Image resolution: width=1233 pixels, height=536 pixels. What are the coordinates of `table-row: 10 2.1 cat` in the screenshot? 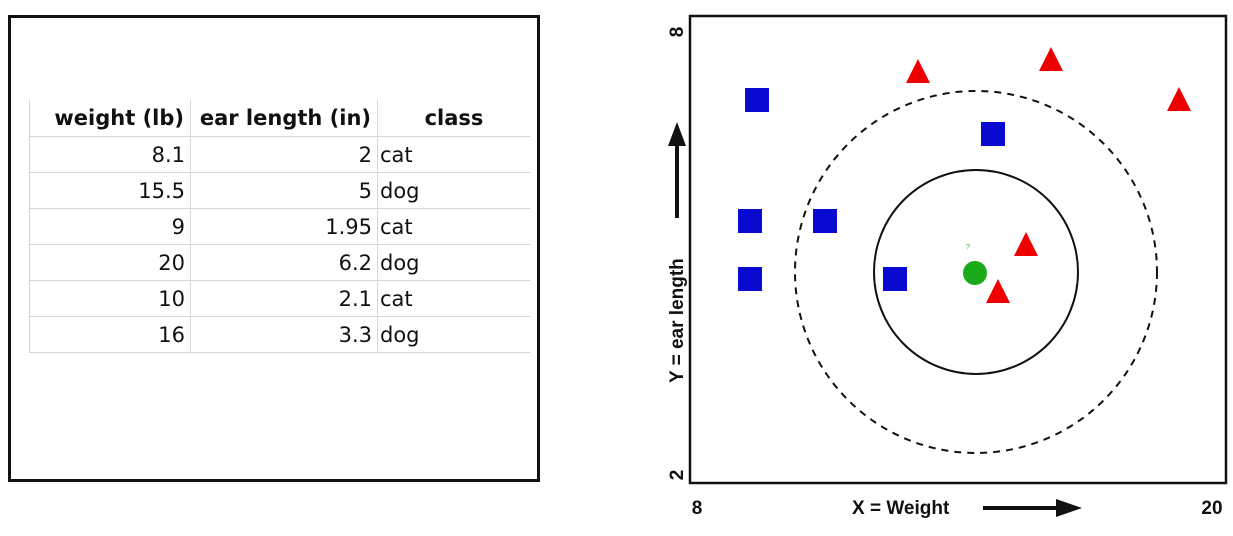 It's located at (279, 298).